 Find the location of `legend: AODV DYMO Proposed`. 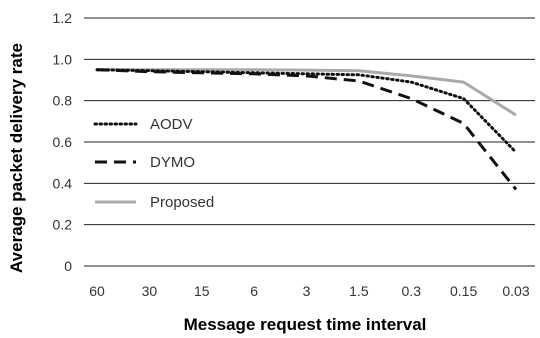

legend: AODV DYMO Proposed is located at coordinates (153, 163).